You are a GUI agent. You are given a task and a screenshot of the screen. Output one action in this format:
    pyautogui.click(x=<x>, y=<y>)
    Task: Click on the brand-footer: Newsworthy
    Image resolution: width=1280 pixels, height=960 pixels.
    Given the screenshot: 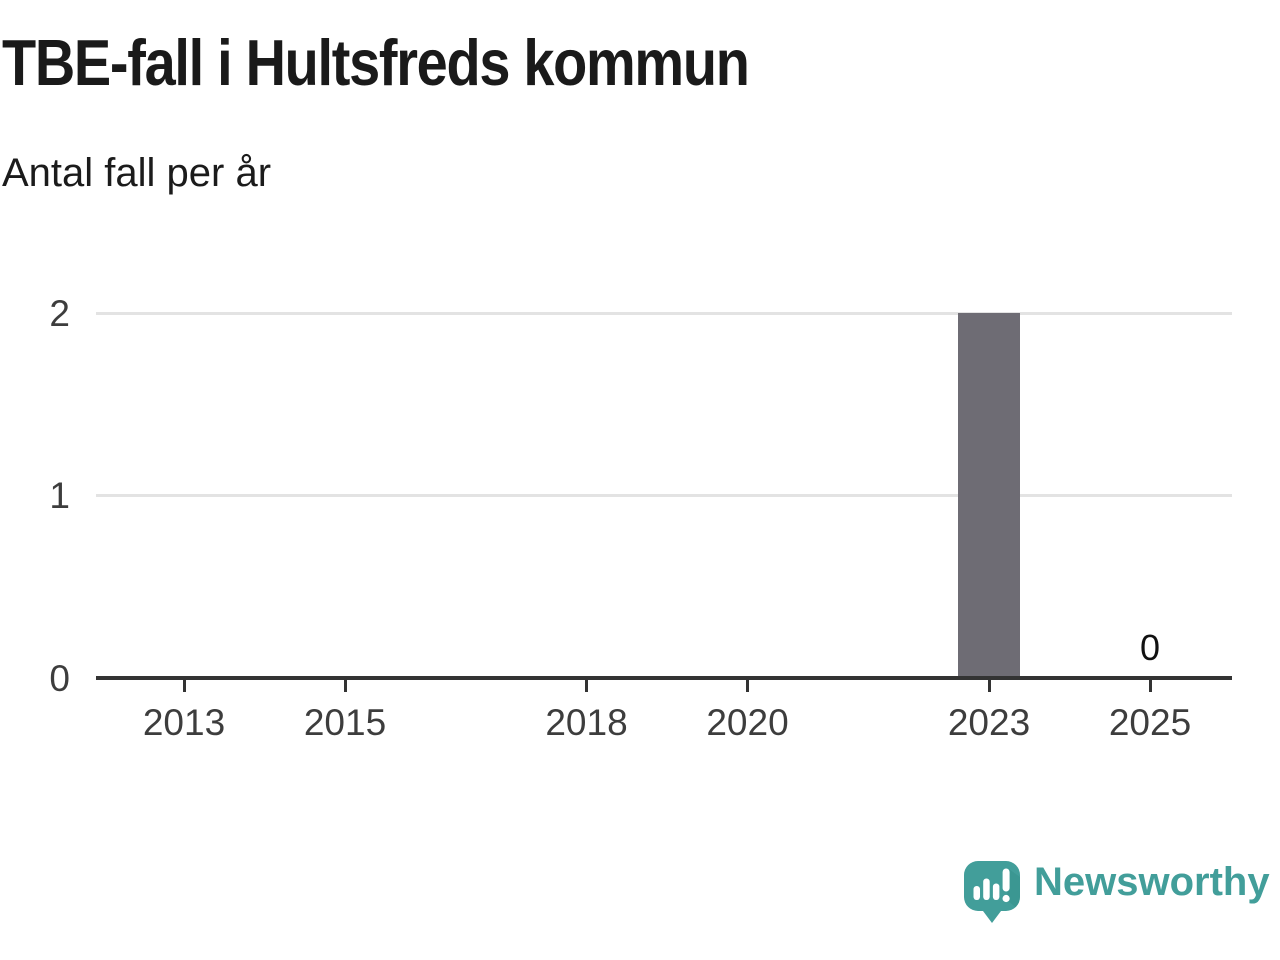 What is the action you would take?
    pyautogui.click(x=1116, y=892)
    